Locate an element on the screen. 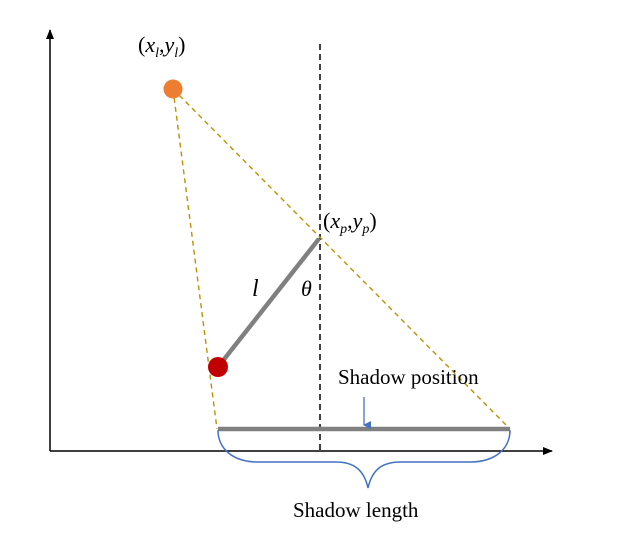 The width and height of the screenshot is (618, 539). shadow-length-brace is located at coordinates (364, 459).